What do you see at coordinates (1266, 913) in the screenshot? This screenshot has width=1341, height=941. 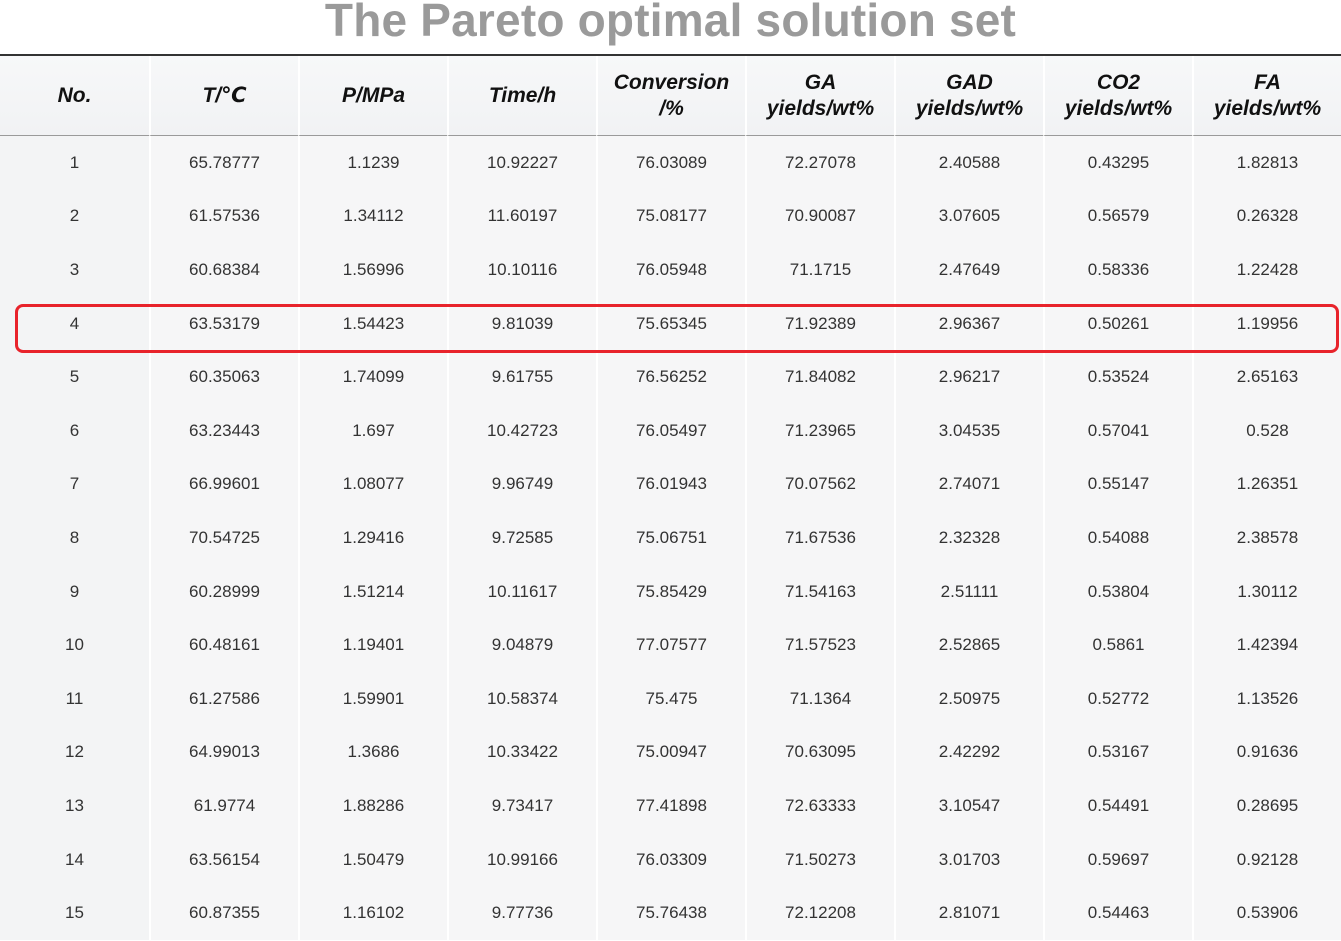 I see `table-cell: 0.53906` at bounding box center [1266, 913].